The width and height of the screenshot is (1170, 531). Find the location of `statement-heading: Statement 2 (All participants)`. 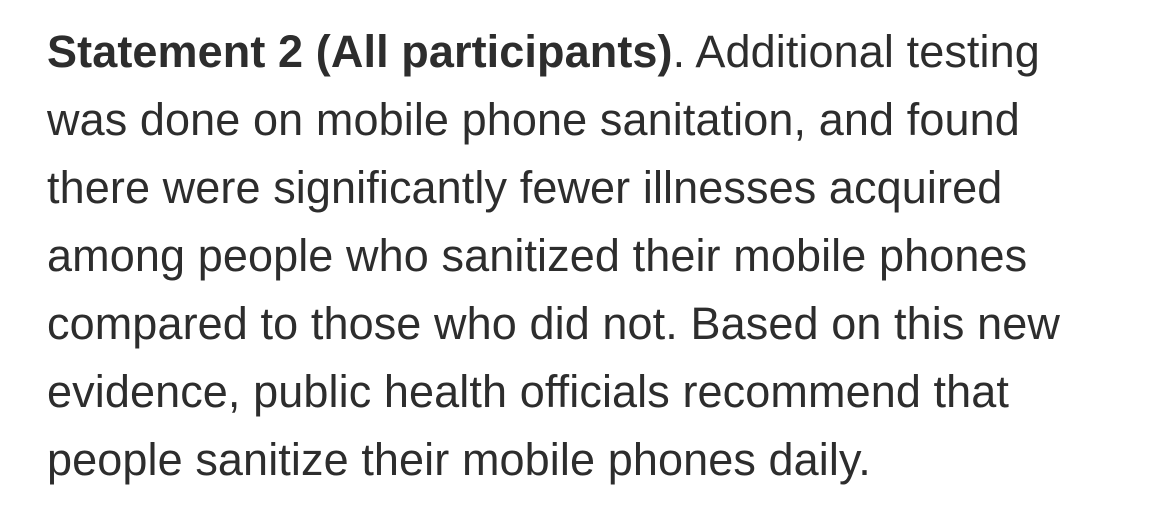

statement-heading: Statement 2 (All participants) is located at coordinates (360, 51).